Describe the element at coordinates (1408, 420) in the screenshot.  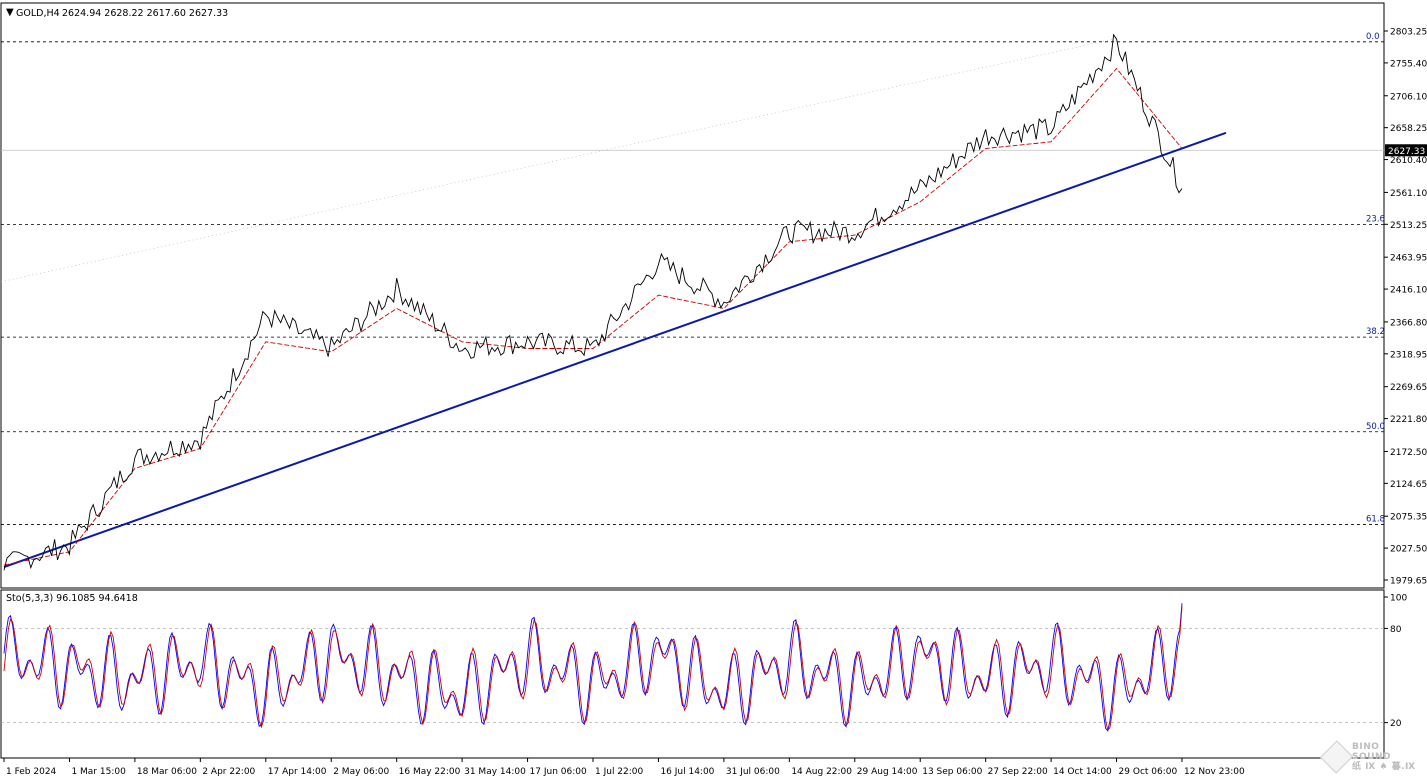
I see `y-tick-label: 2221.80` at that location.